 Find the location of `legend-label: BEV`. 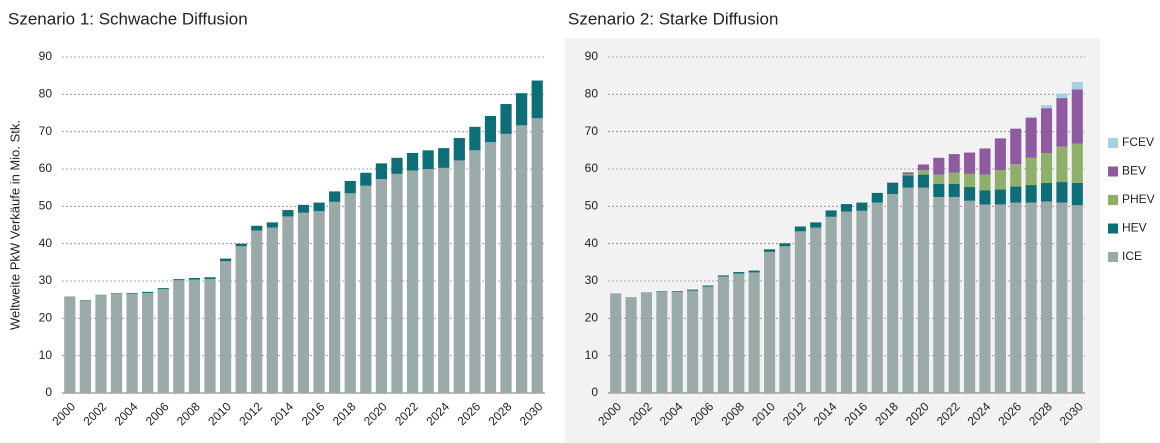

legend-label: BEV is located at coordinates (1134, 171).